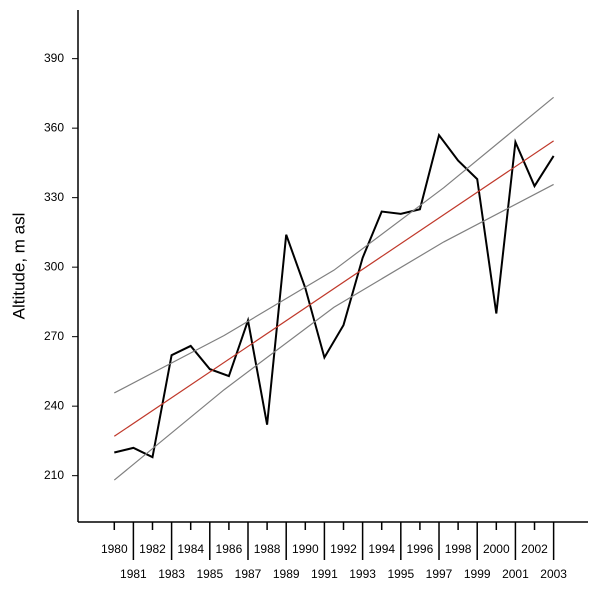 The height and width of the screenshot is (594, 600). What do you see at coordinates (229, 549) in the screenshot?
I see `x-tick-label: 1986` at bounding box center [229, 549].